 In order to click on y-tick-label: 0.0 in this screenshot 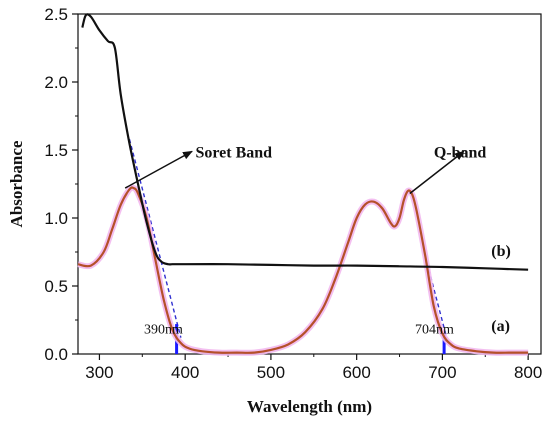, I will do `click(56, 354)`.